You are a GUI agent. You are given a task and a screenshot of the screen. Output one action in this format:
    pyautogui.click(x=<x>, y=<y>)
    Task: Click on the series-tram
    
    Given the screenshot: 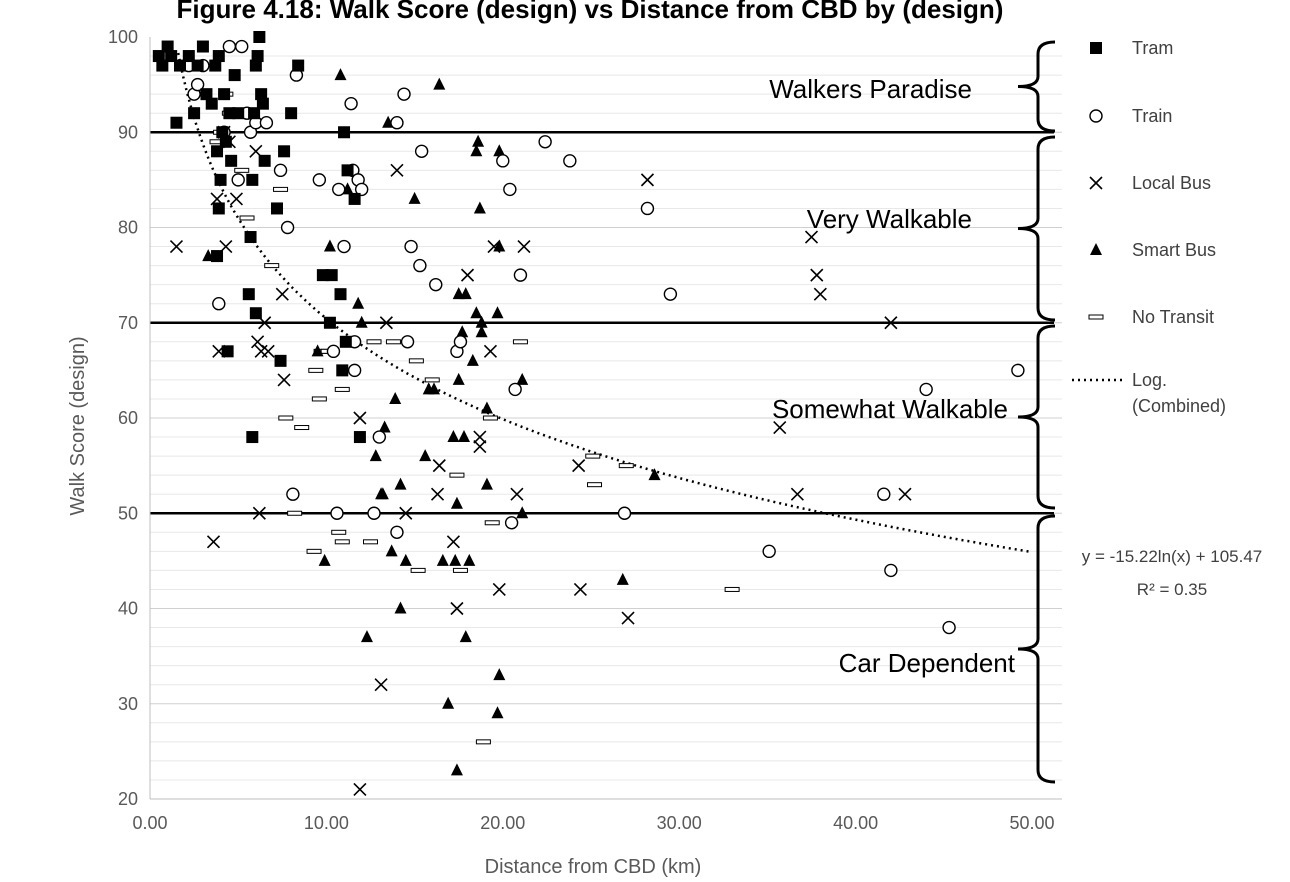 What is the action you would take?
    pyautogui.click(x=259, y=237)
    